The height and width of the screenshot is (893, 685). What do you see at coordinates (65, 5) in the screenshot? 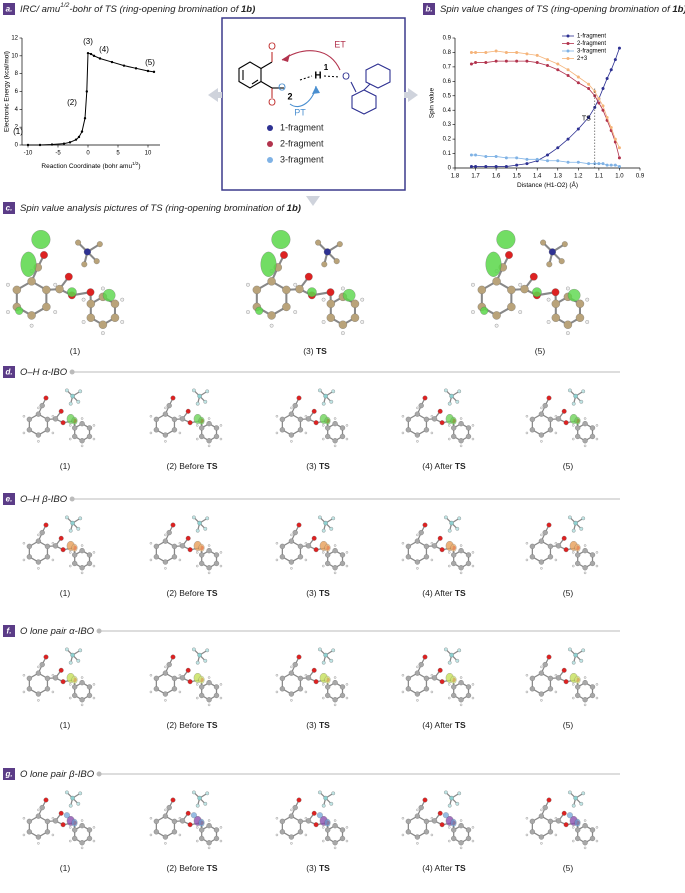
I see `text-part: 1/2` at bounding box center [65, 5].